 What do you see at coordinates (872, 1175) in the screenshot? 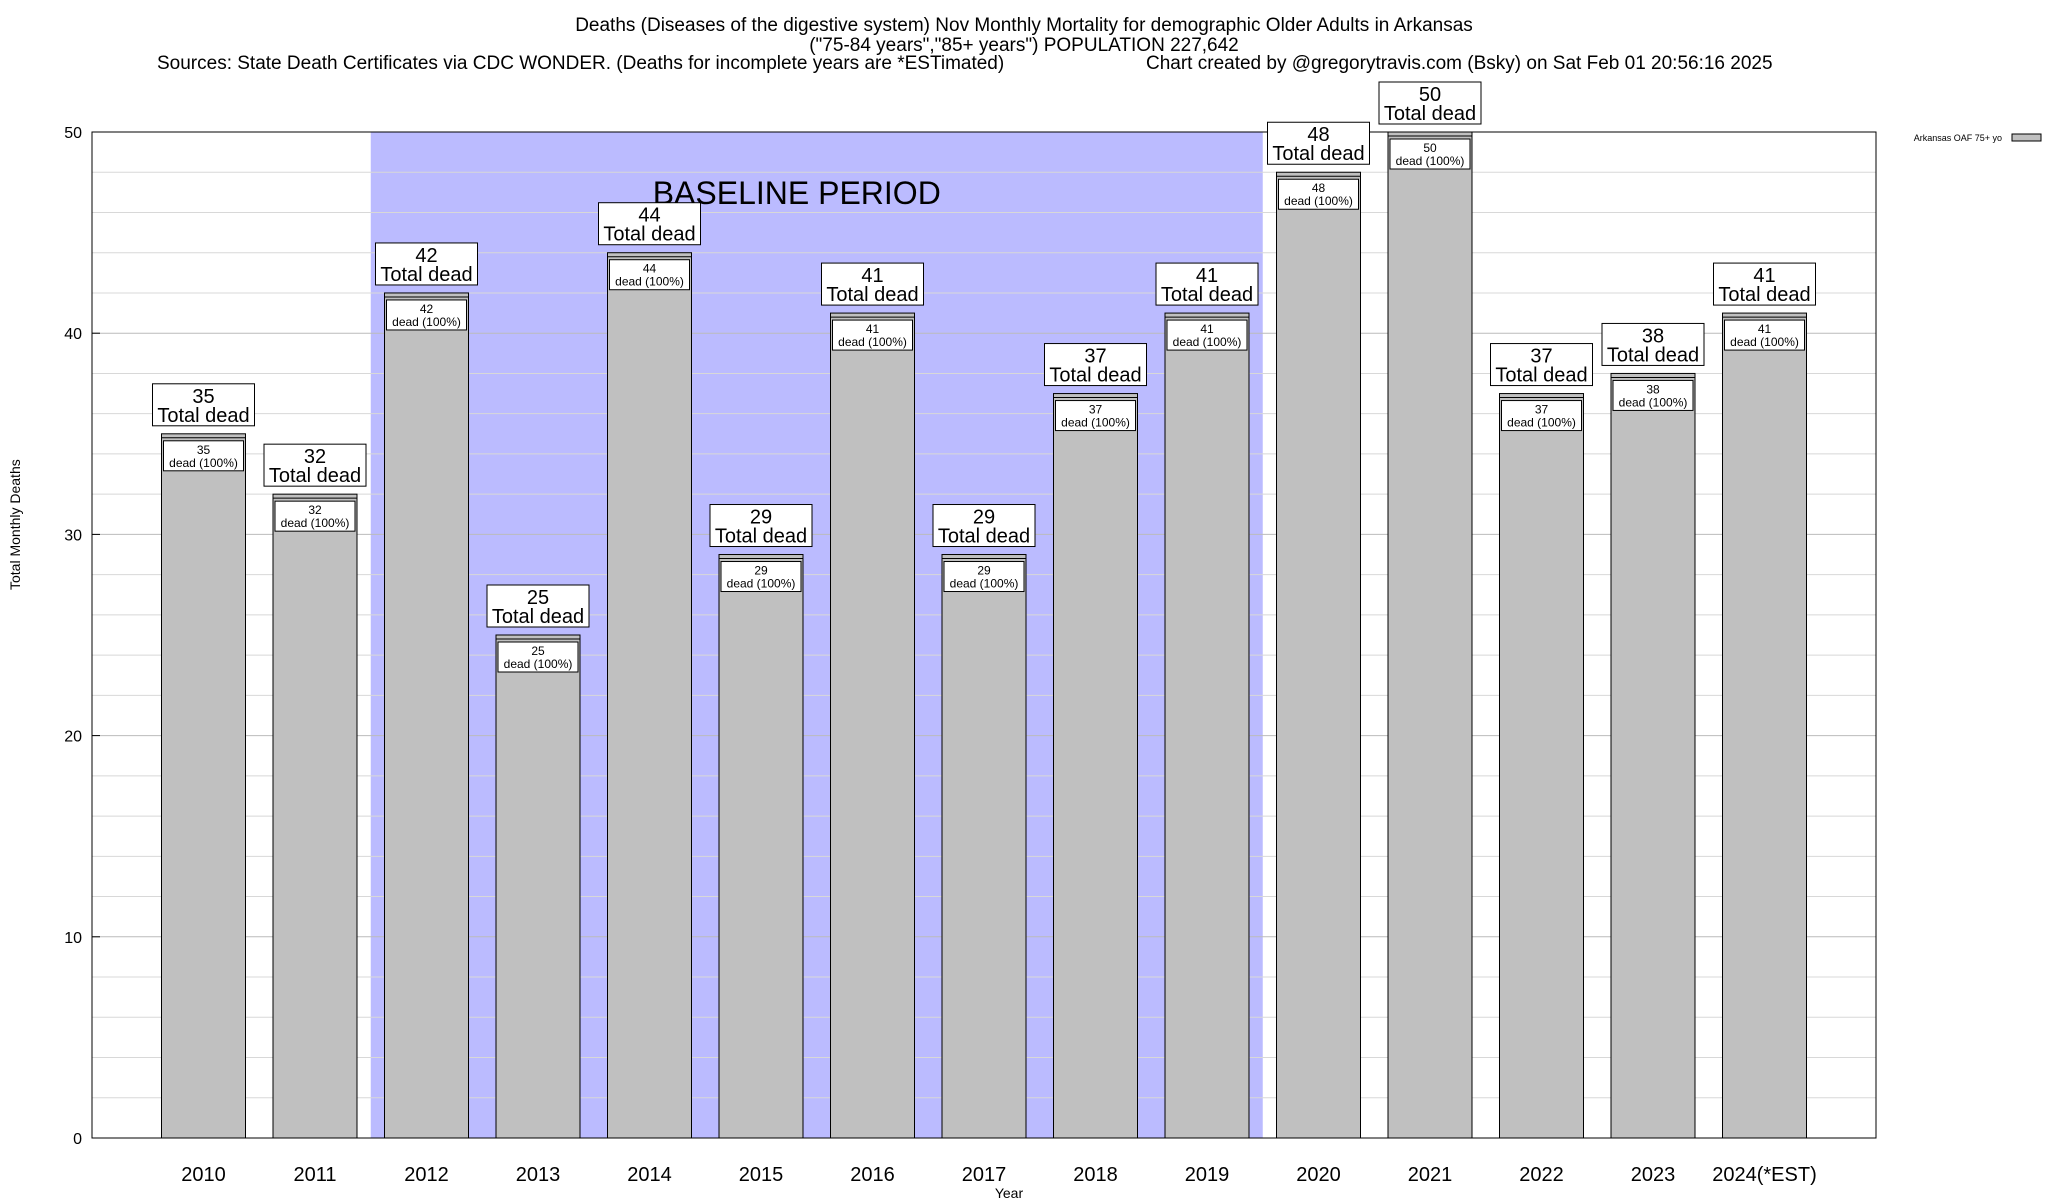
I see `x-tick-label: 2016` at bounding box center [872, 1175].